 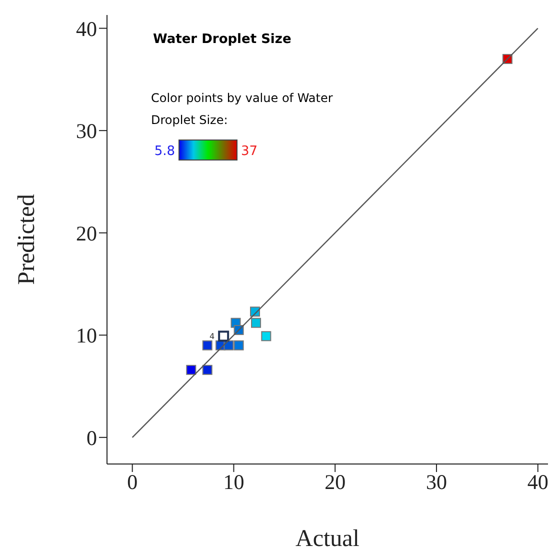 I want to click on text: Water Droplet Size, so click(x=222, y=39).